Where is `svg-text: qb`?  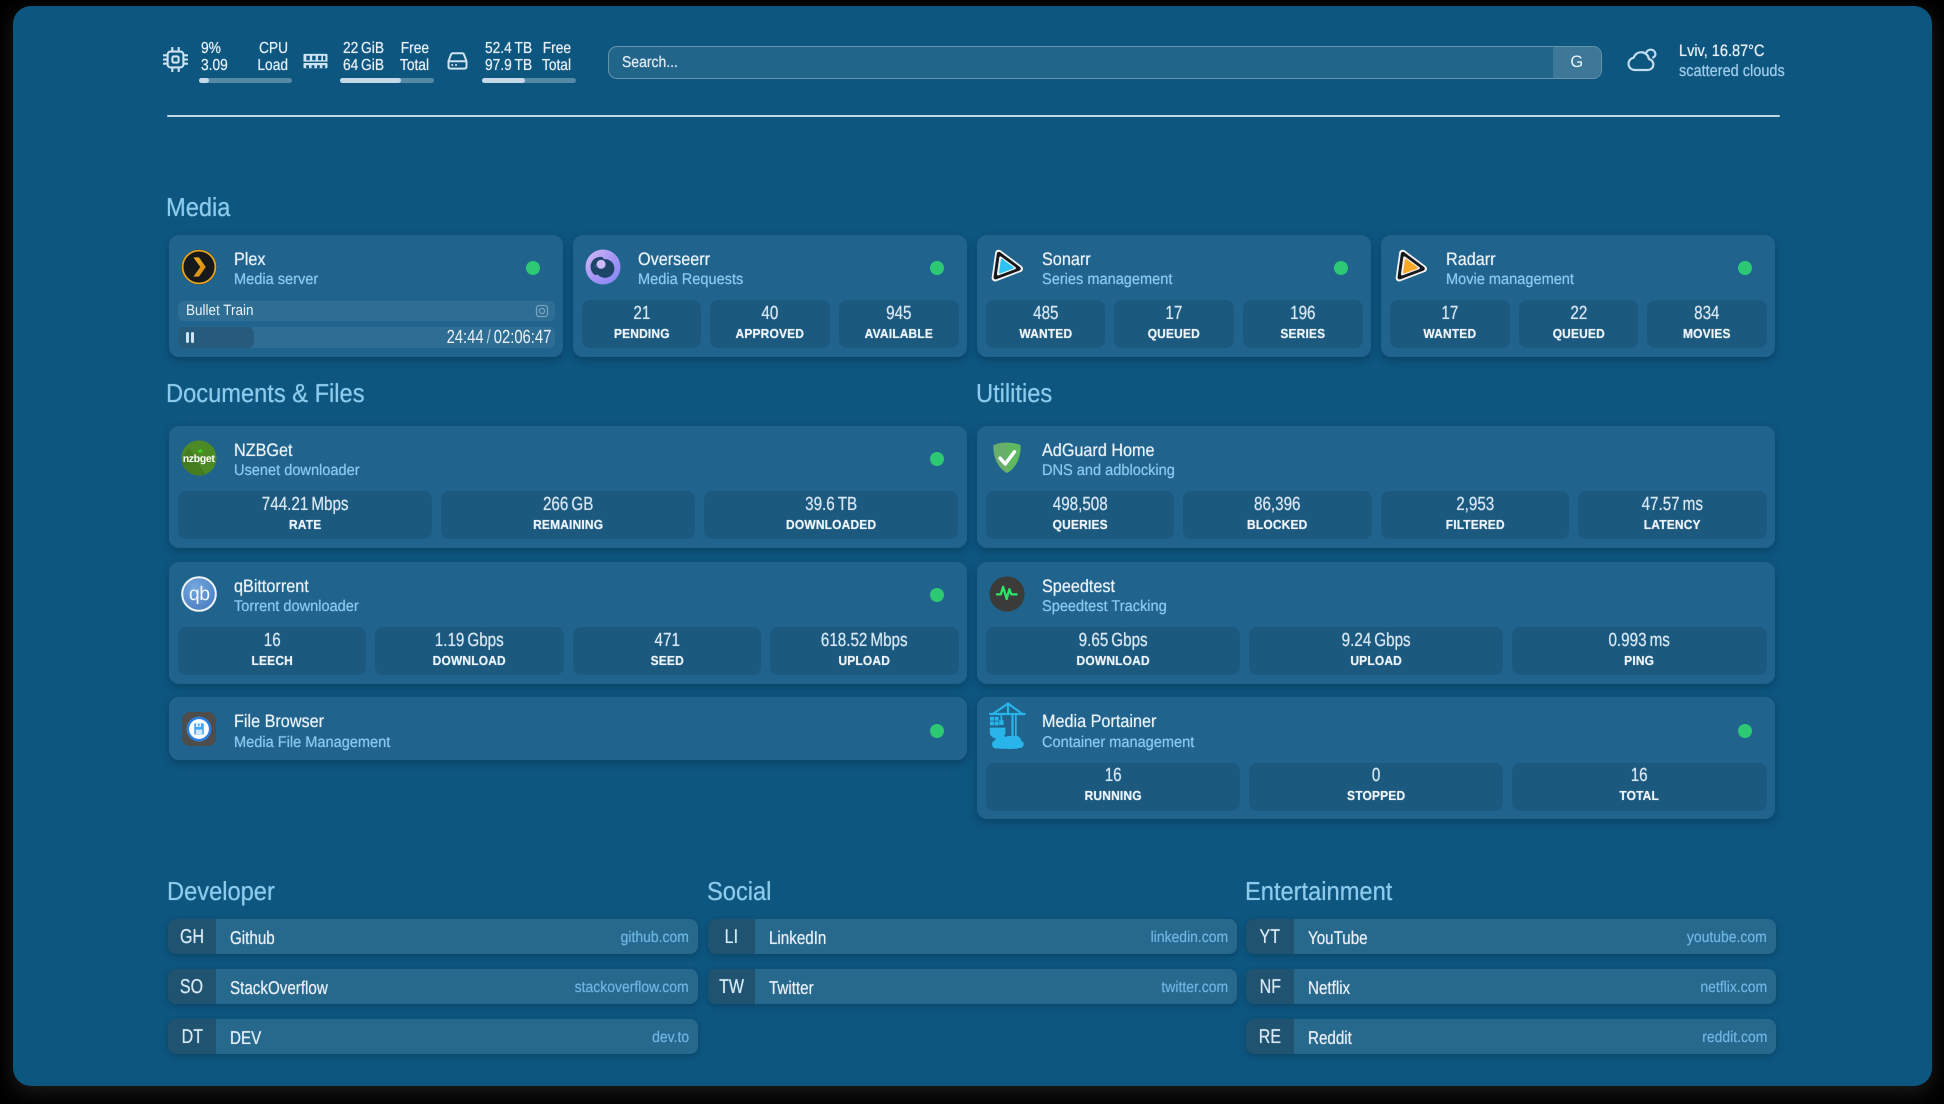
svg-text: qb is located at coordinates (199, 594).